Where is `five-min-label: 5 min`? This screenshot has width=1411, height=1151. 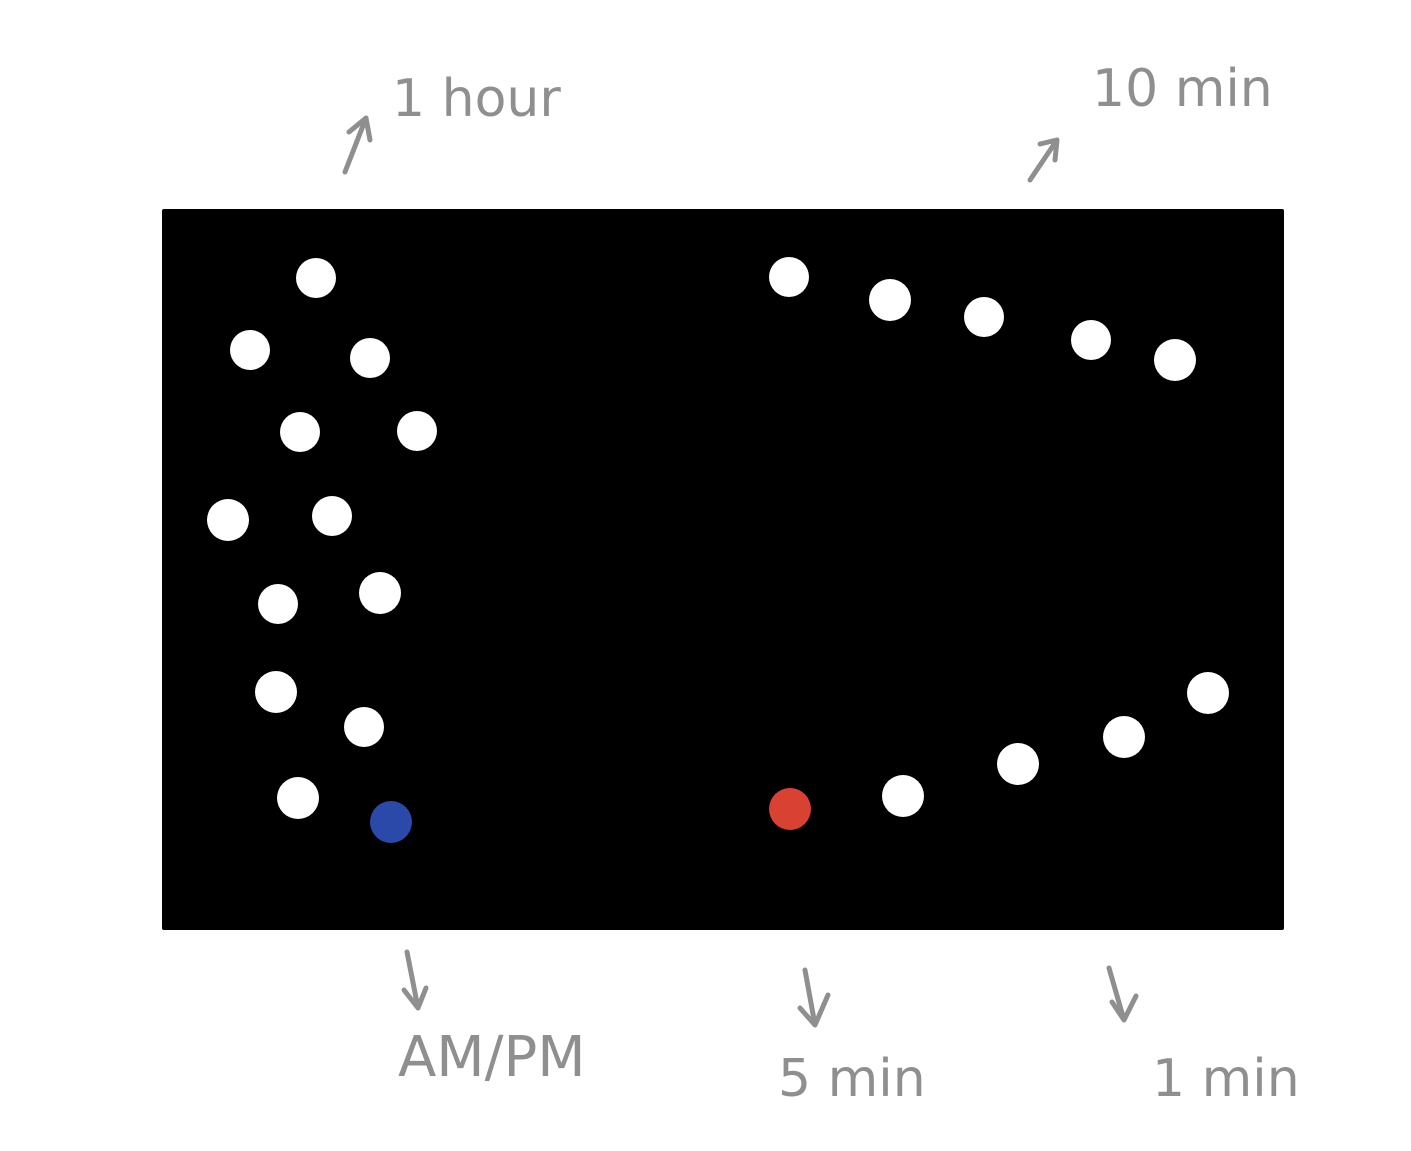
five-min-label: 5 min is located at coordinates (852, 1079).